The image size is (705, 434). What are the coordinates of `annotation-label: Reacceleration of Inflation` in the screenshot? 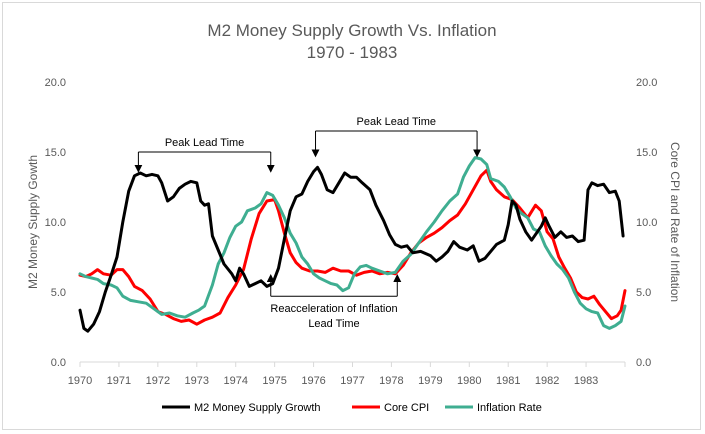 It's located at (333, 309).